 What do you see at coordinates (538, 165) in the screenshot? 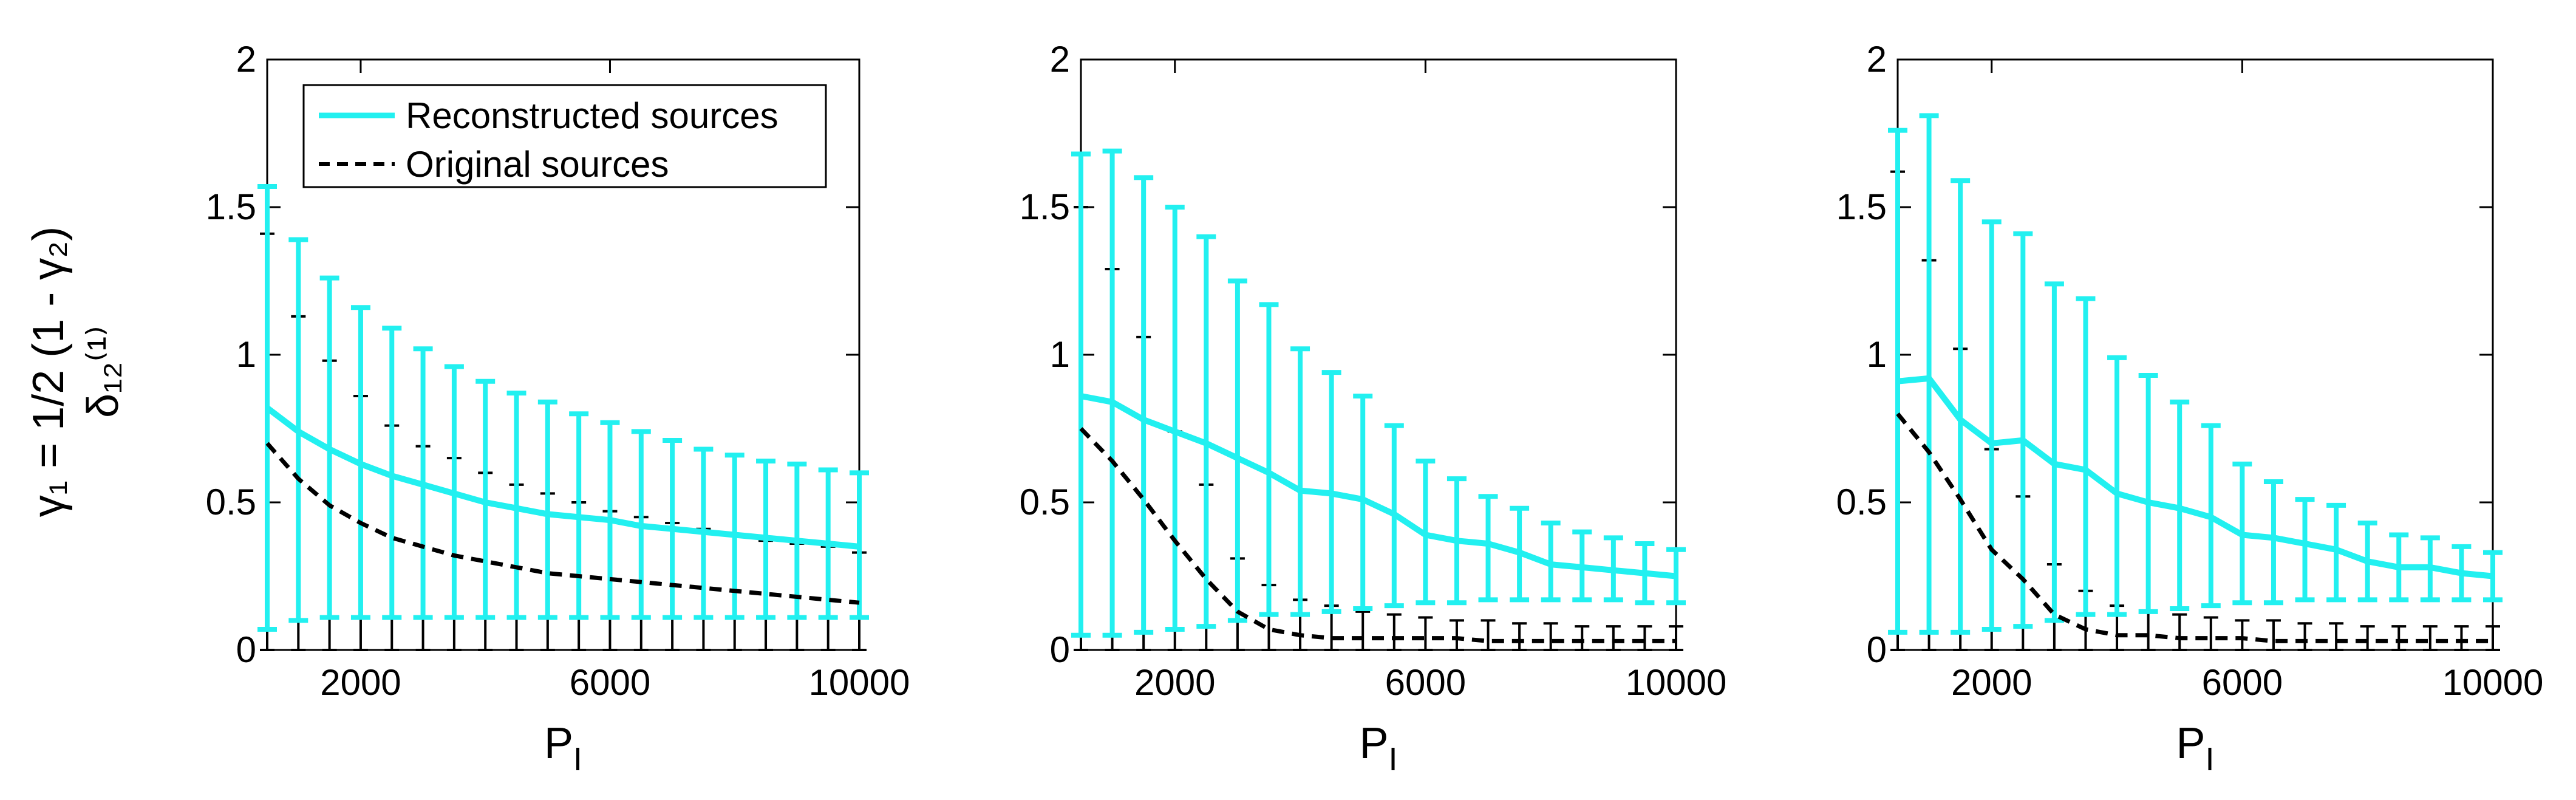
I see `legend-label-original: Original sources` at bounding box center [538, 165].